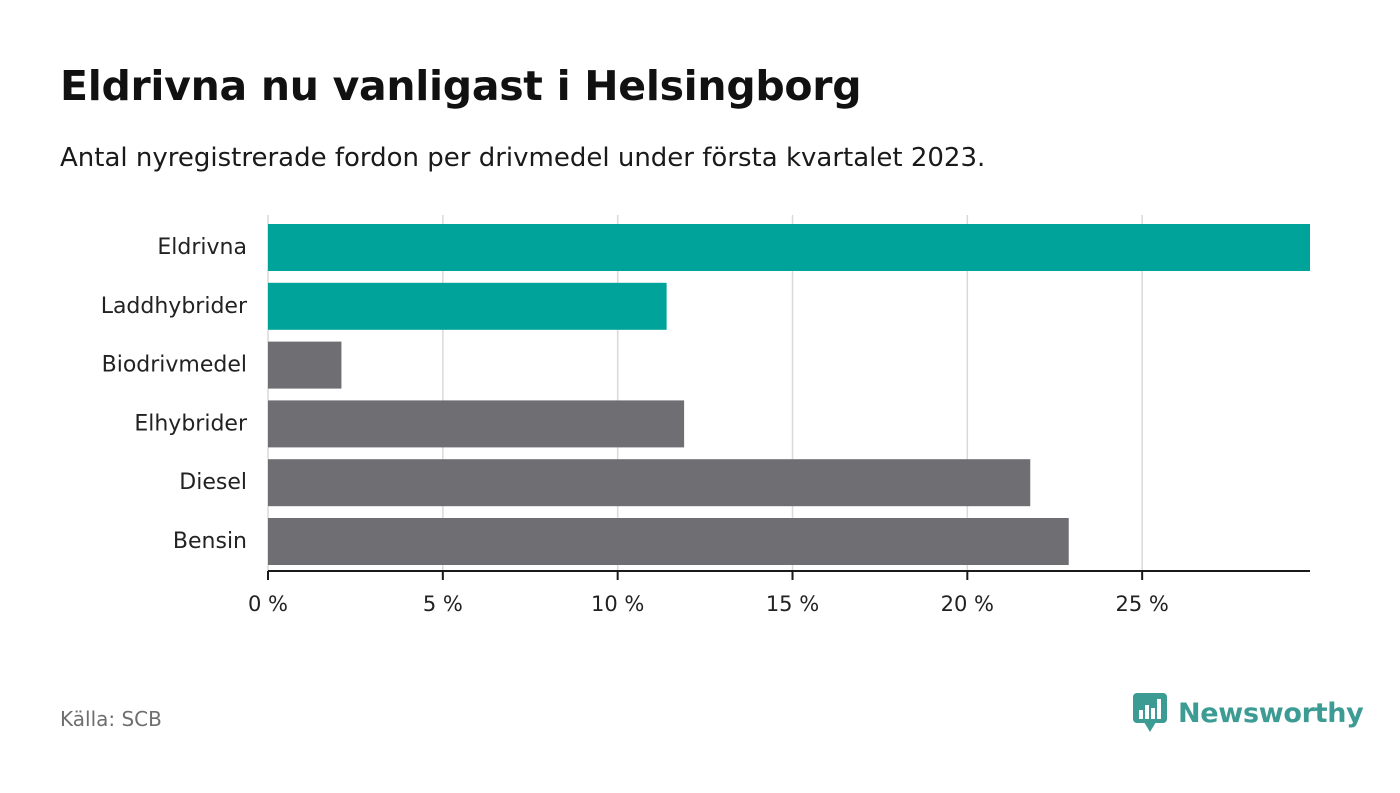  I want to click on x-tick-label: 15 %, so click(792, 604).